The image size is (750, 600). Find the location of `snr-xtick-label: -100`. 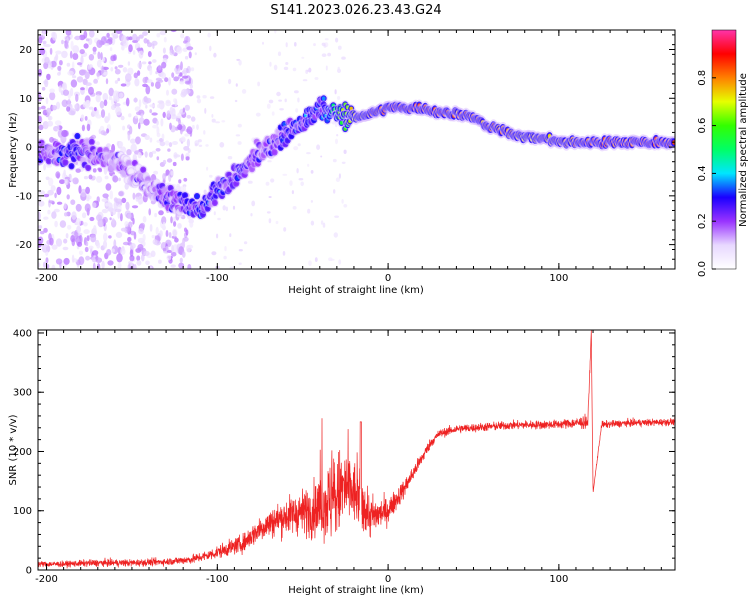

snr-xtick-label: -100 is located at coordinates (217, 579).